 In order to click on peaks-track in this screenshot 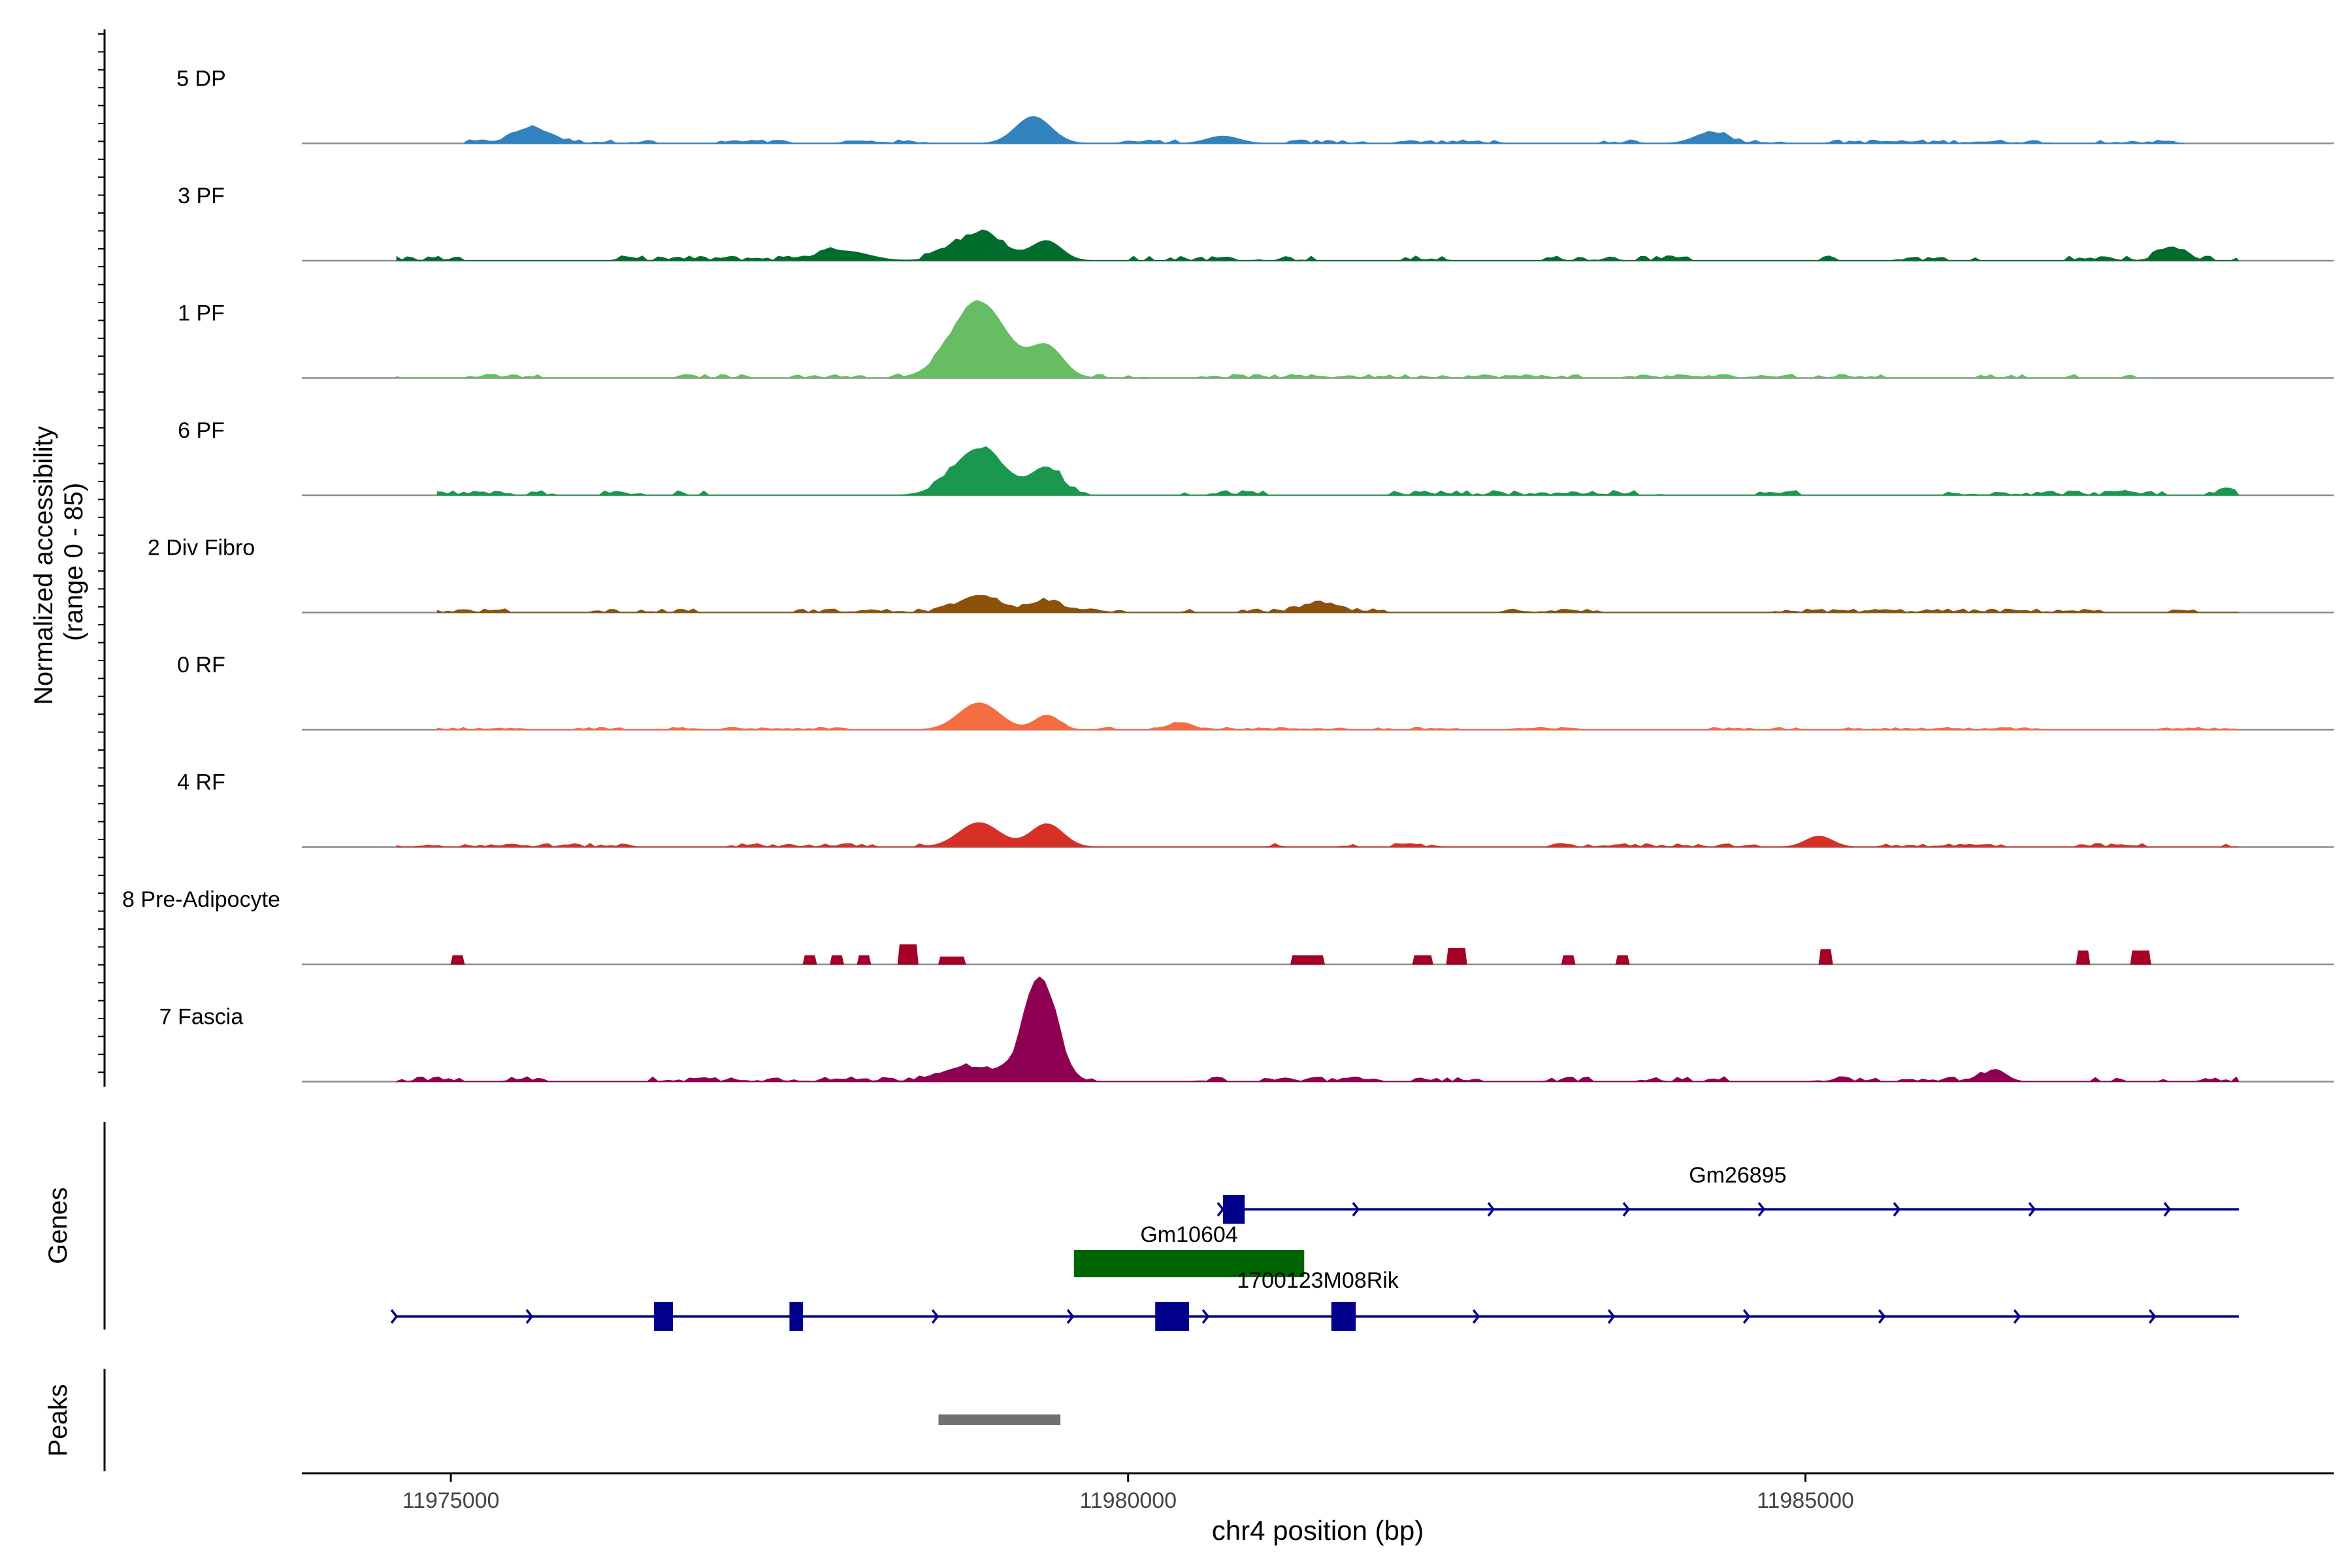, I will do `click(999, 1419)`.